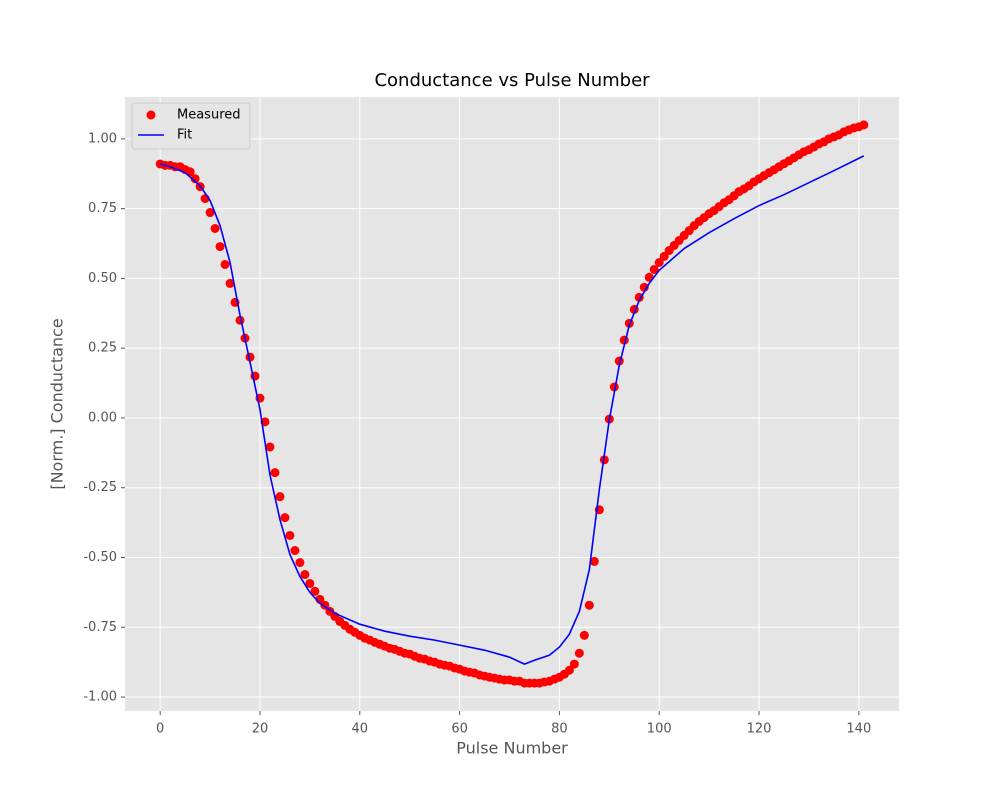 The width and height of the screenshot is (1000, 804). What do you see at coordinates (260, 729) in the screenshot?
I see `x-tick-label: 20` at bounding box center [260, 729].